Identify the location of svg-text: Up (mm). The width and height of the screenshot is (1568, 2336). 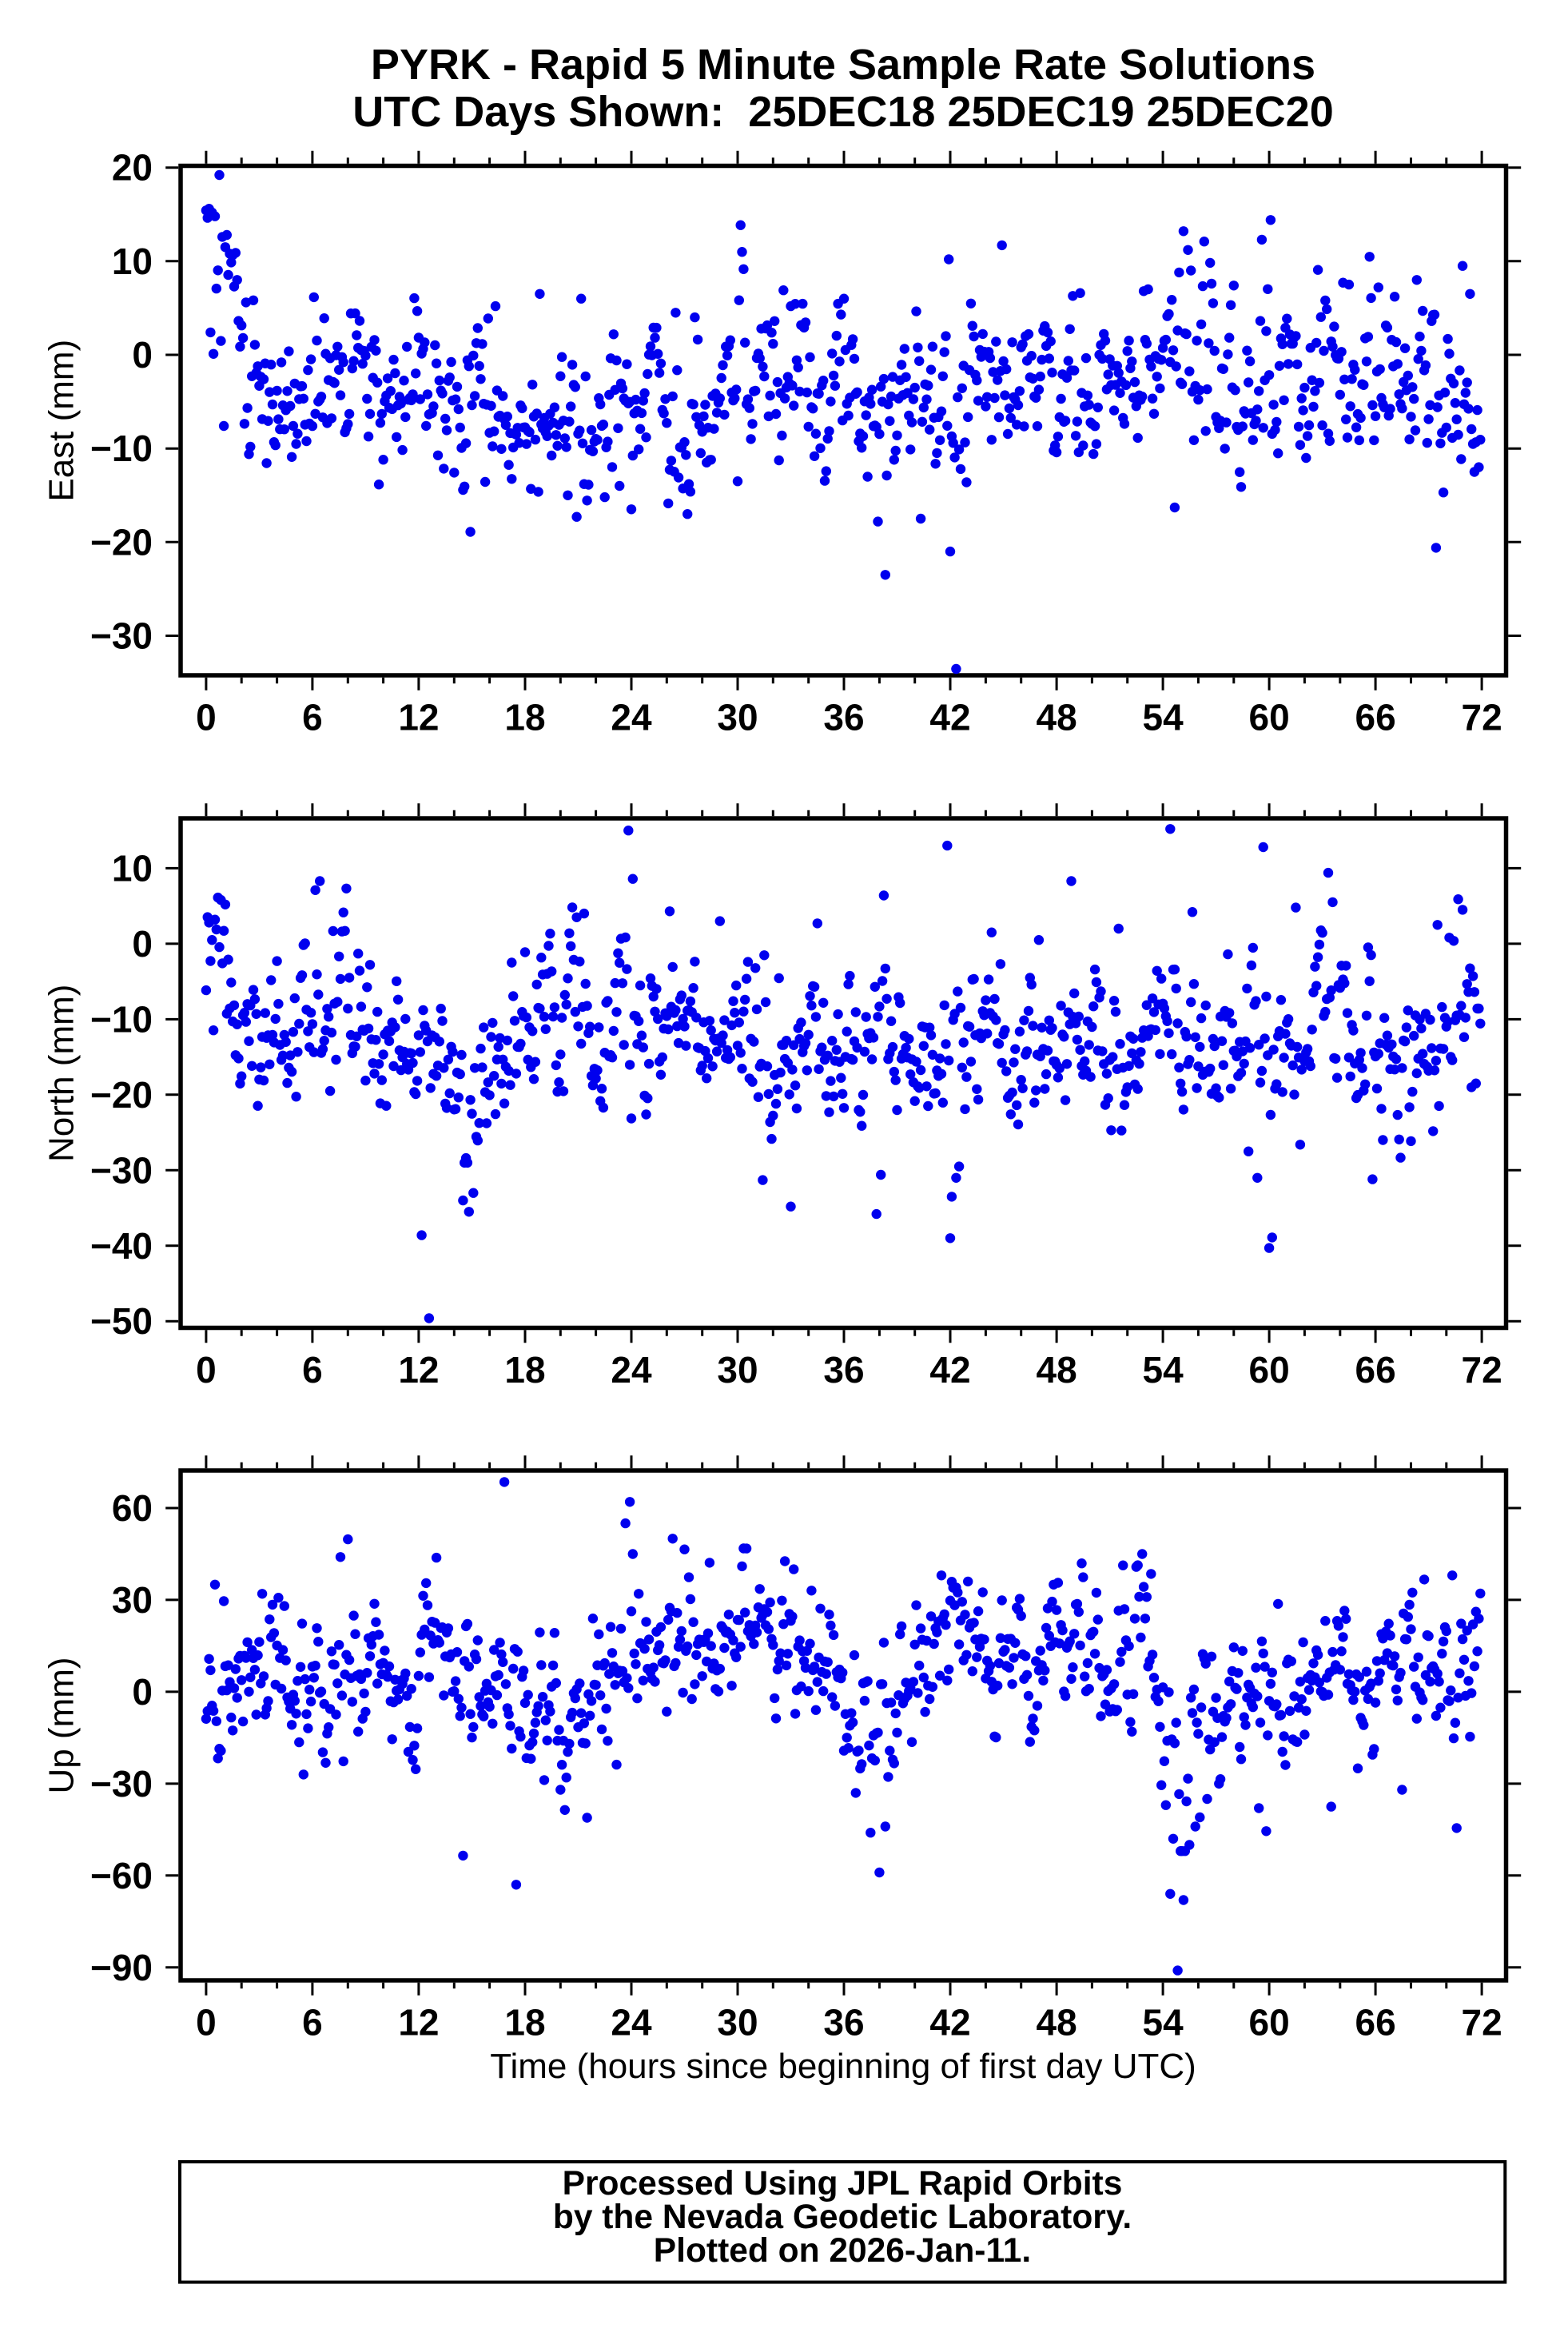
(62, 1725).